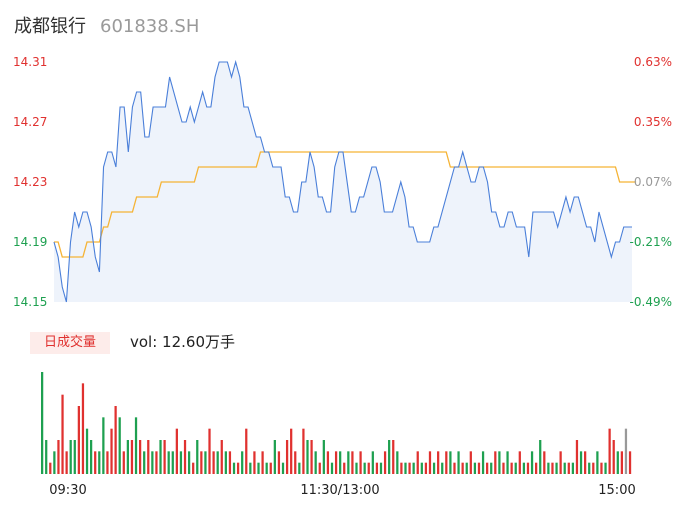  What do you see at coordinates (651, 302) in the screenshot?
I see `pct-tick-label: -0.49%` at bounding box center [651, 302].